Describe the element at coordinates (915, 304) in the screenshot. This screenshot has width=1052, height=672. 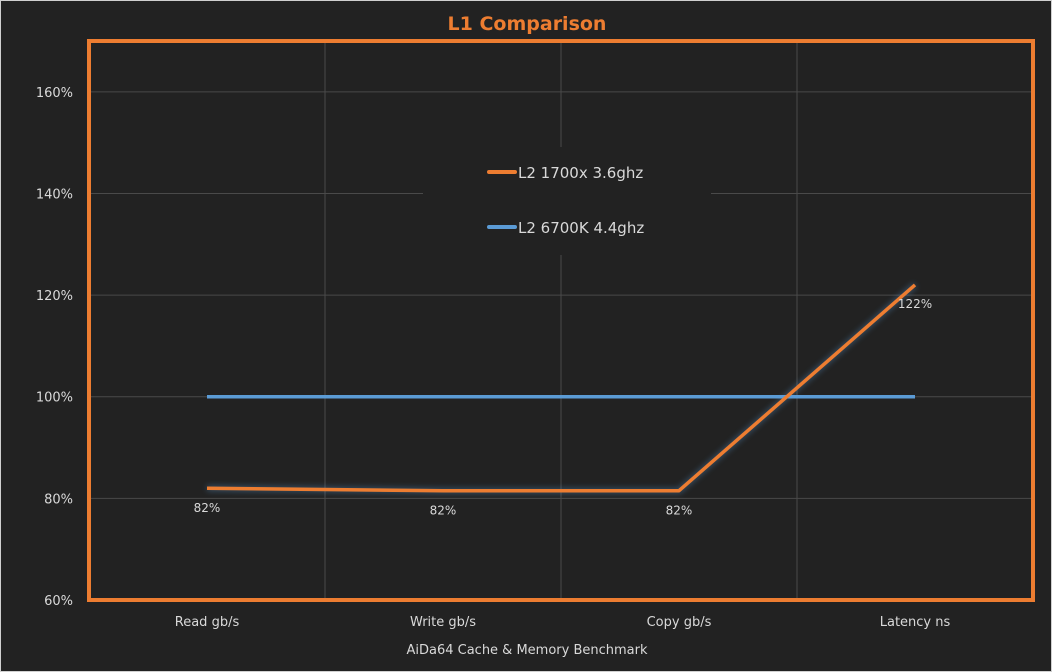
I see `data-label: 122%` at that location.